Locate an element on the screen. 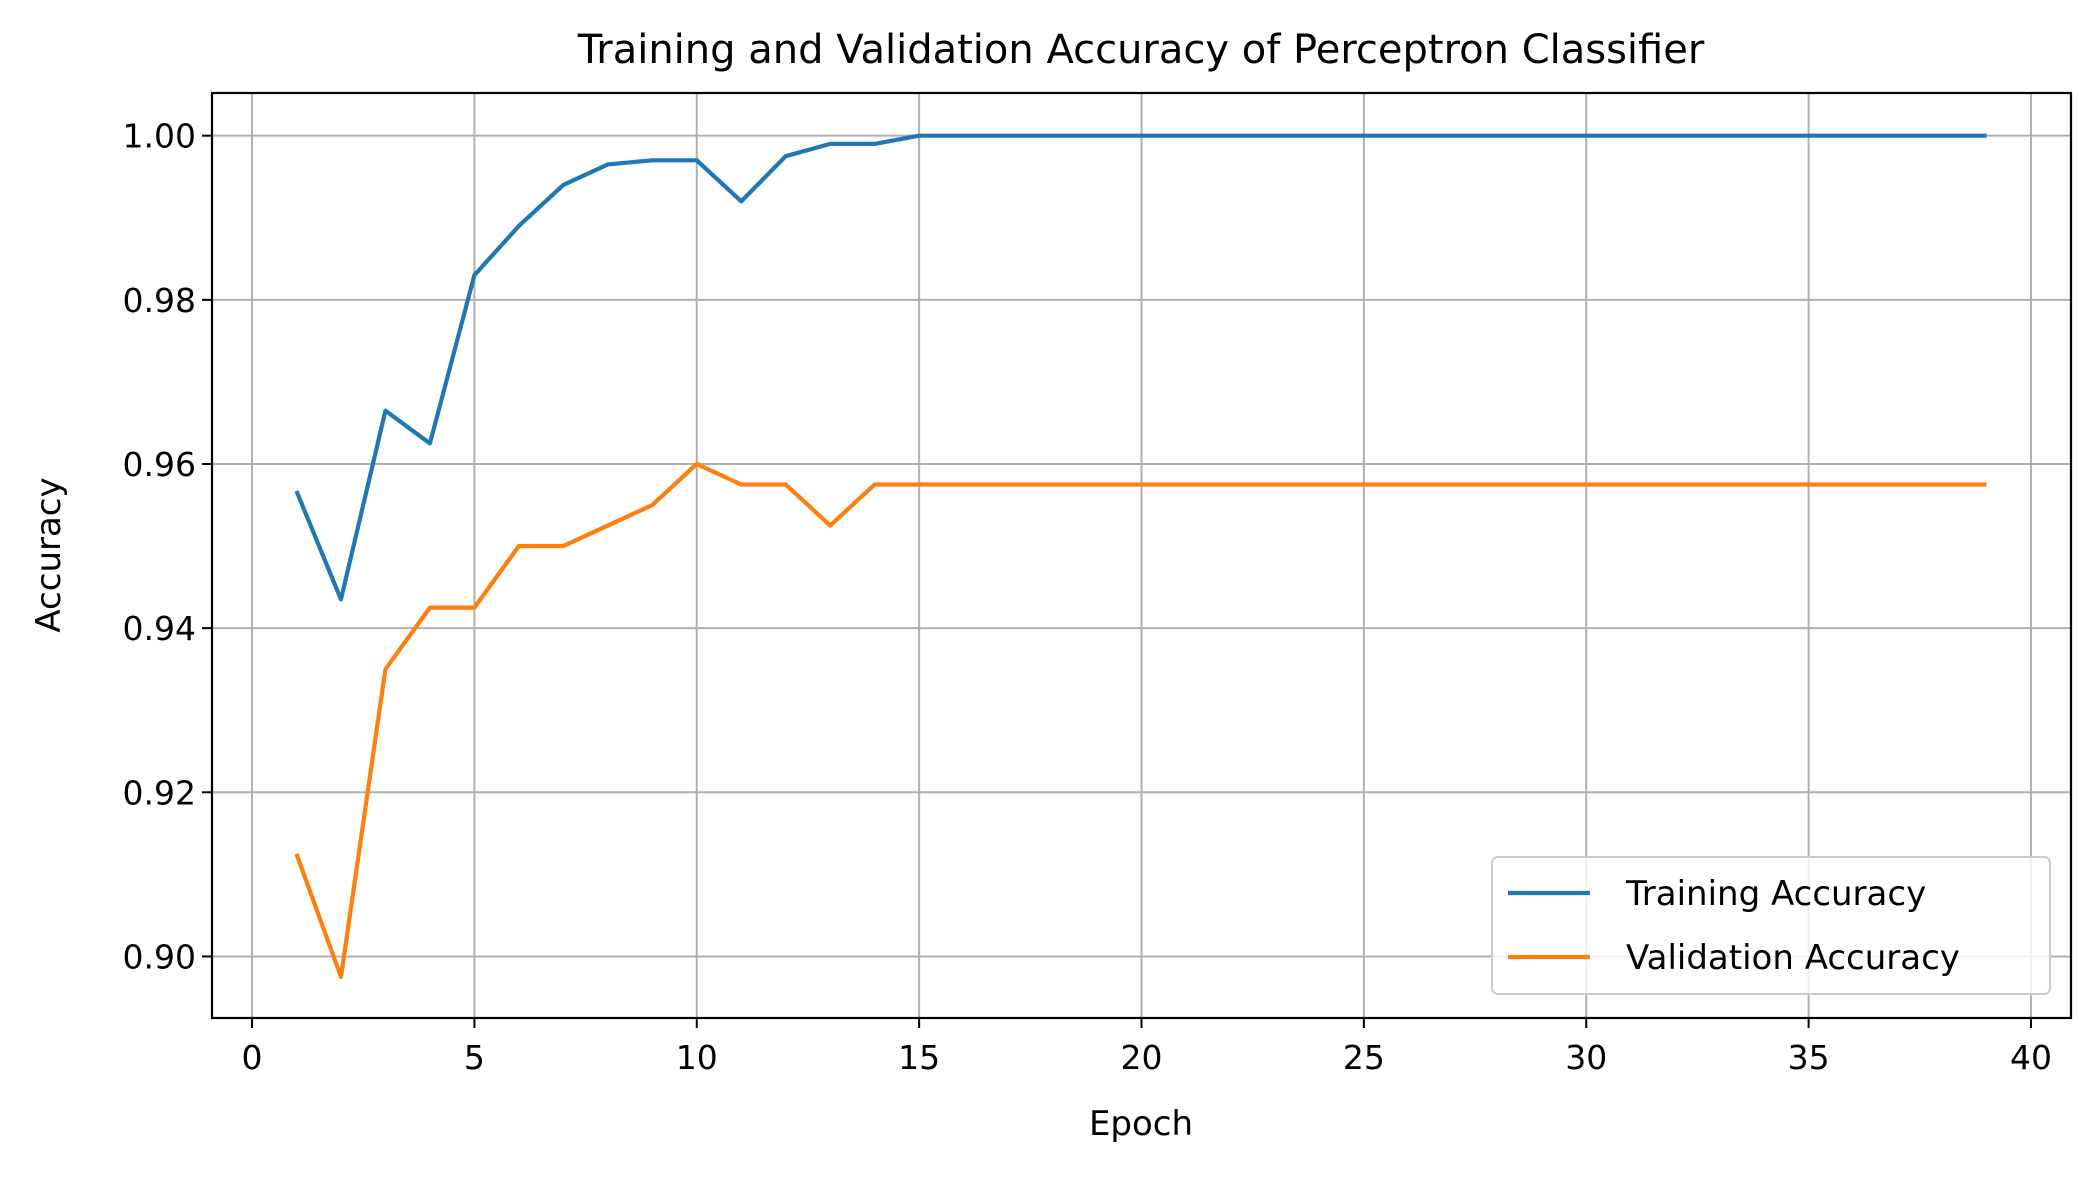 The image size is (2100, 1180). y-tick-label: 0.90 is located at coordinates (159, 956).